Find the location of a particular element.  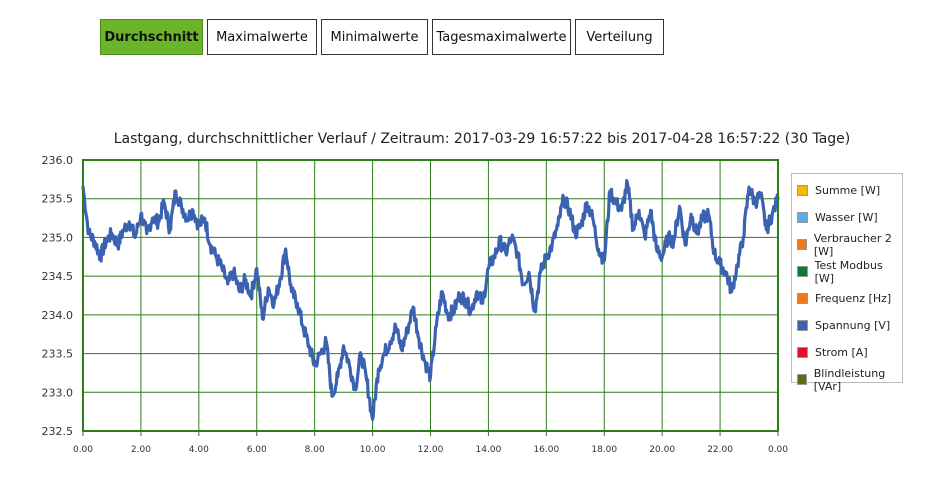

legend-item: Blindleistung [VAr] is located at coordinates (847, 379).